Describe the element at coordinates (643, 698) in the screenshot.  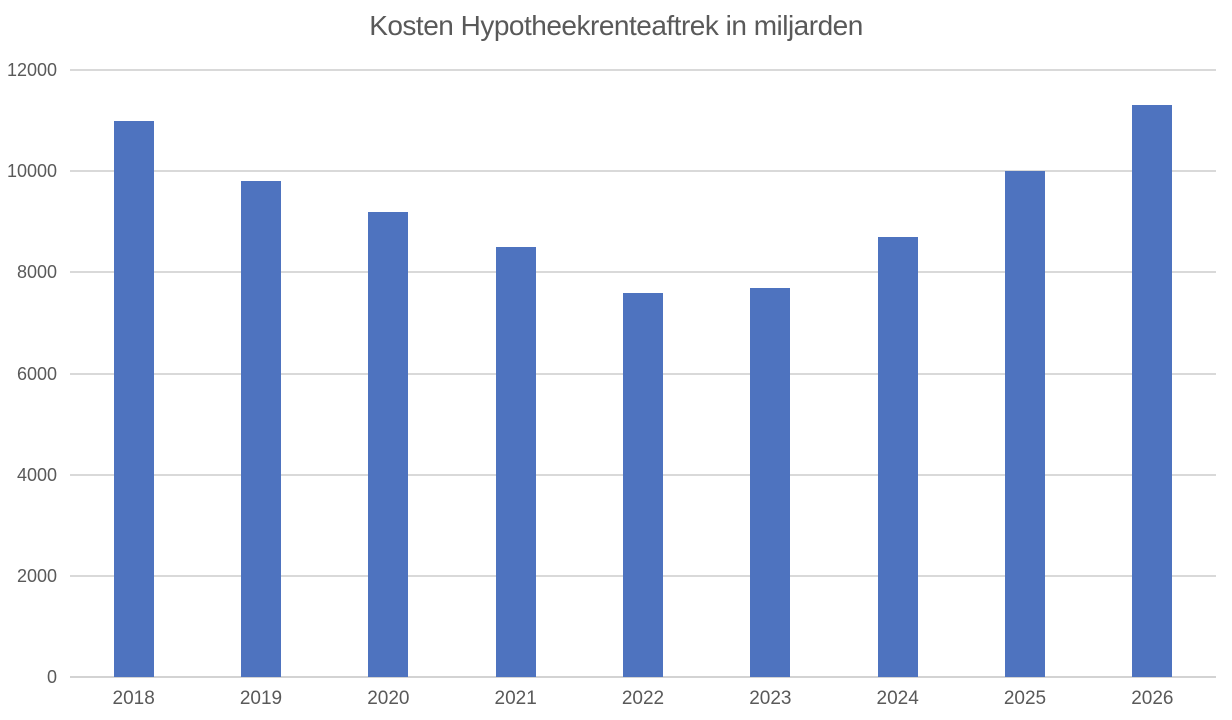
I see `x-axis-tick-label: 2022` at that location.